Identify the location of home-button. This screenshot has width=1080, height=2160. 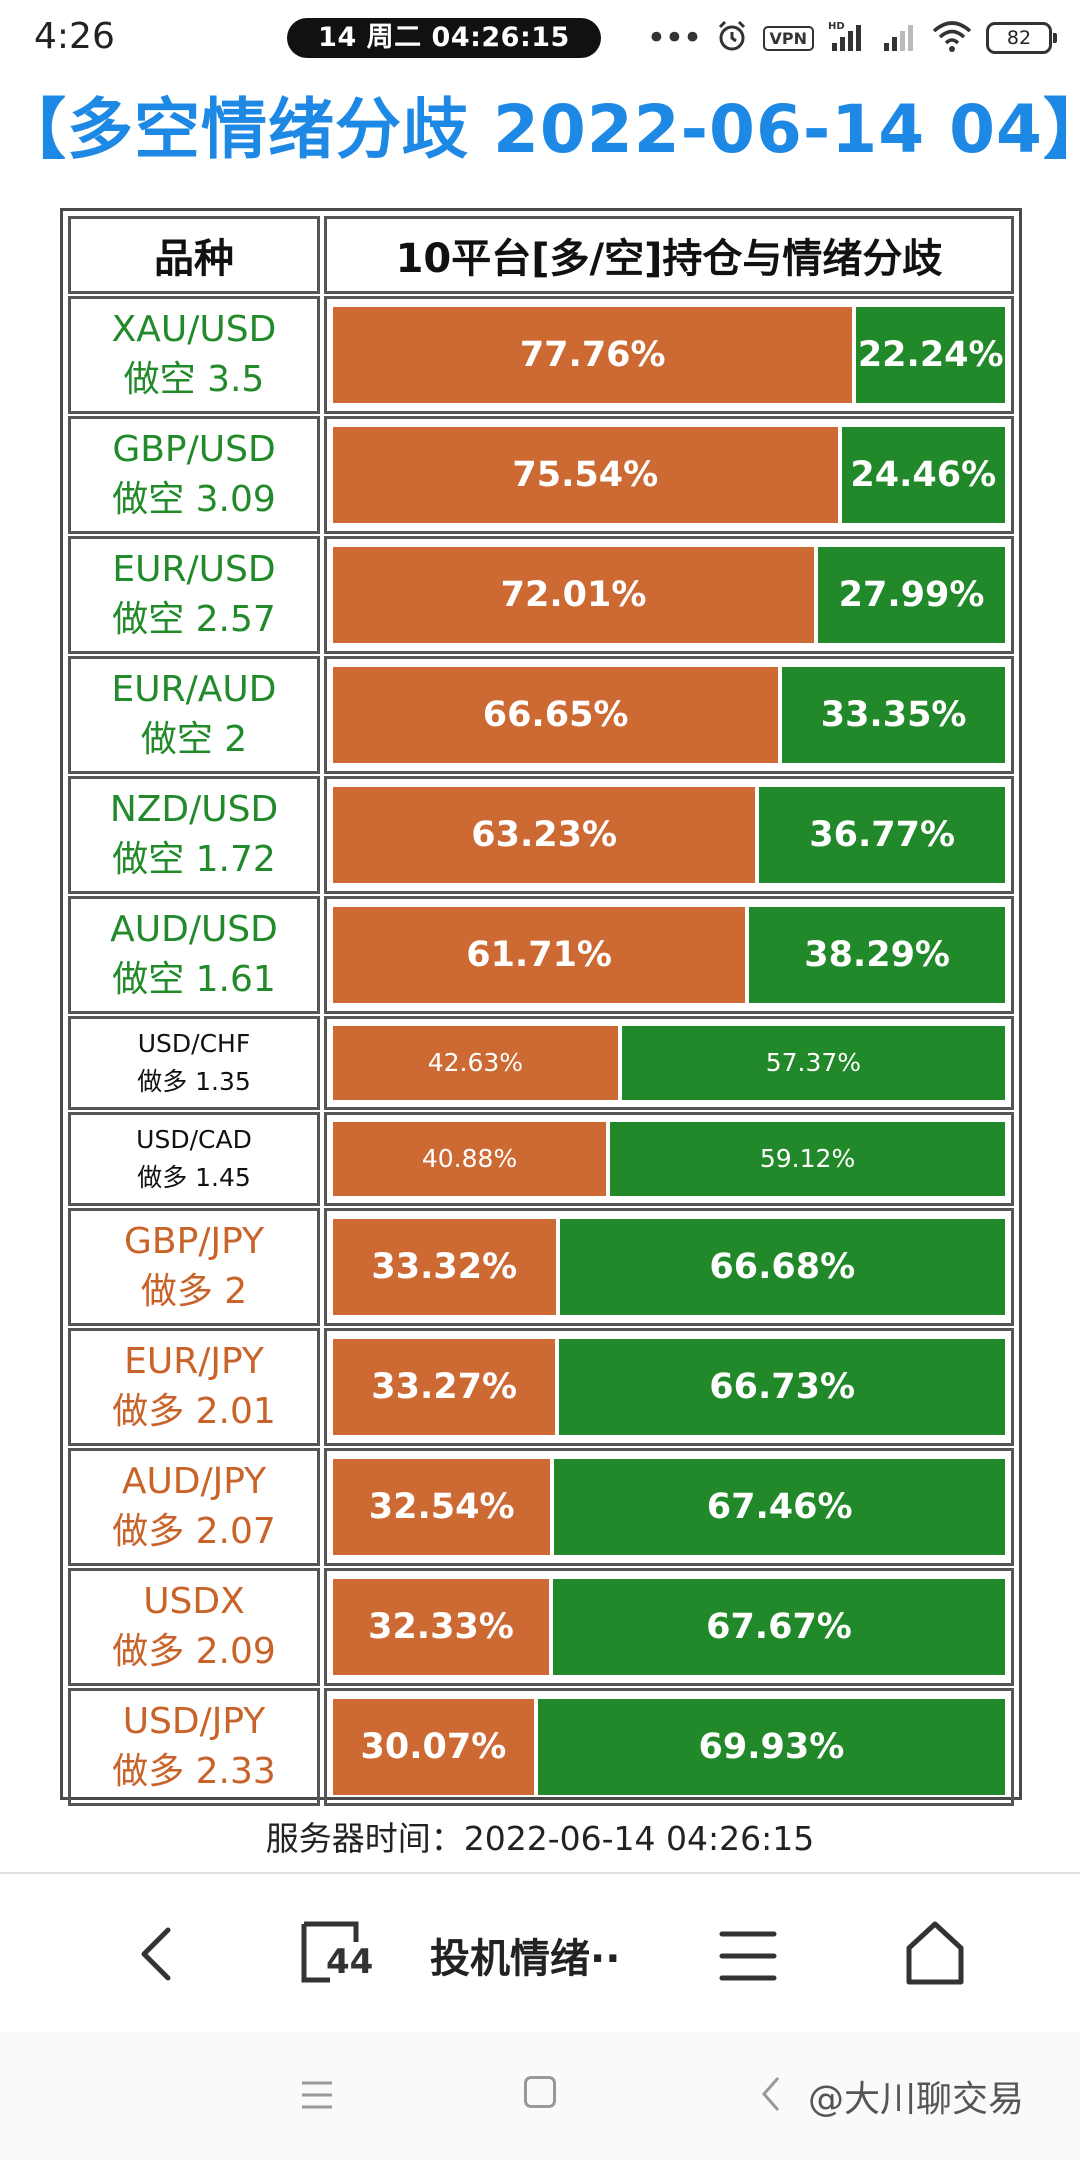
(935, 1953).